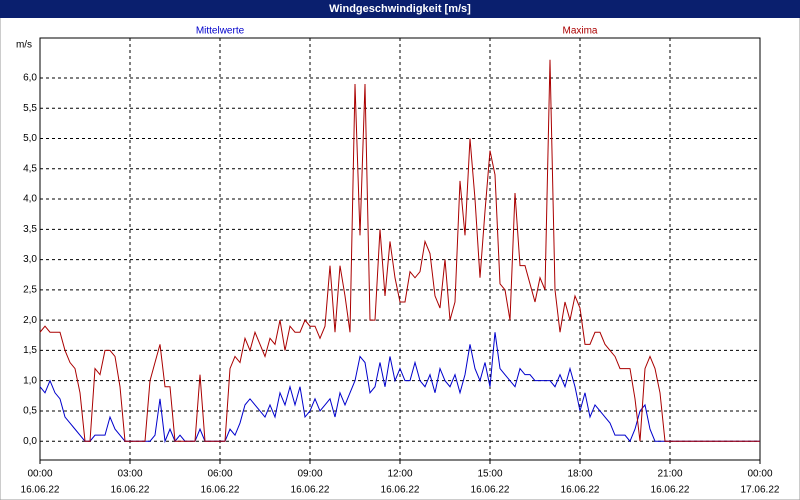 This screenshot has width=800, height=500. What do you see at coordinates (30, 78) in the screenshot?
I see `y-tick-label: 6,0` at bounding box center [30, 78].